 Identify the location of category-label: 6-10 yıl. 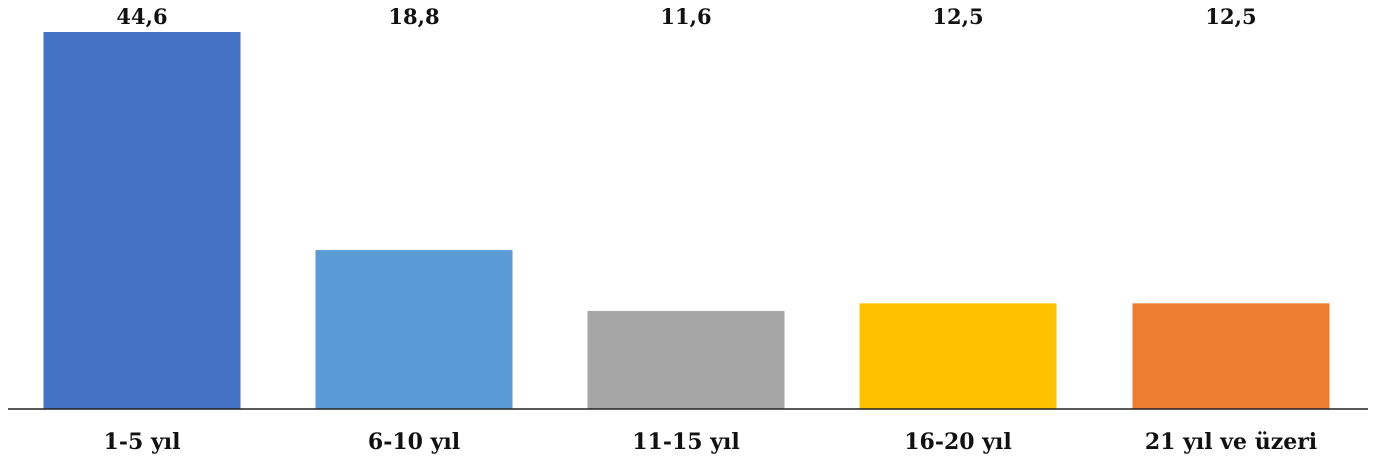
(414, 442).